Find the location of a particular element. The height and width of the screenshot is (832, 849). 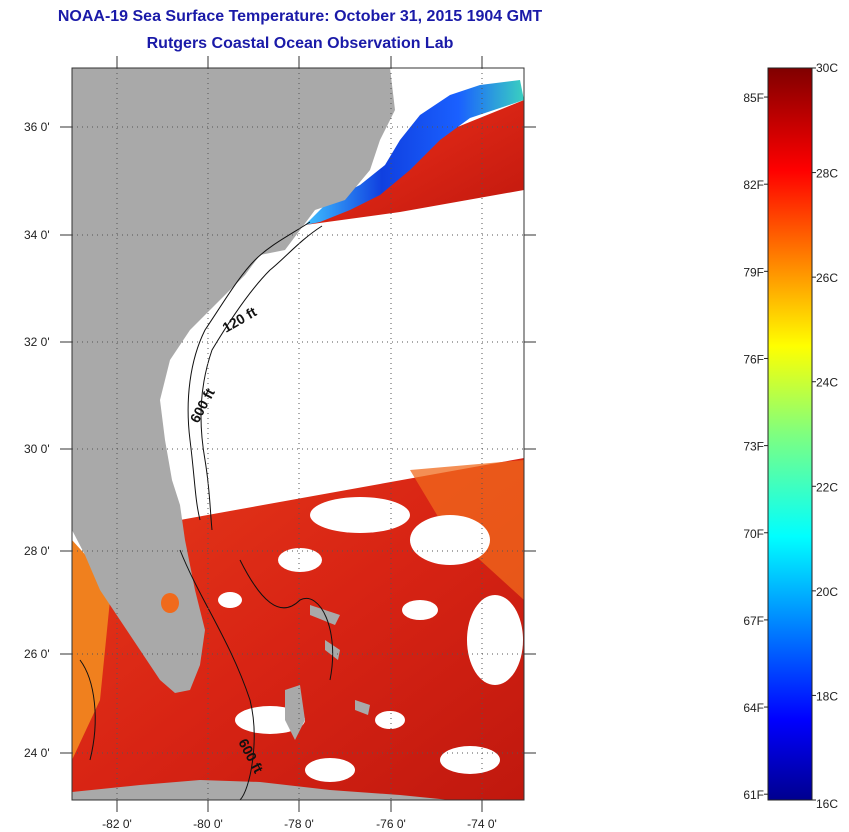

colorbar-celsius-label: 28C is located at coordinates (827, 174).